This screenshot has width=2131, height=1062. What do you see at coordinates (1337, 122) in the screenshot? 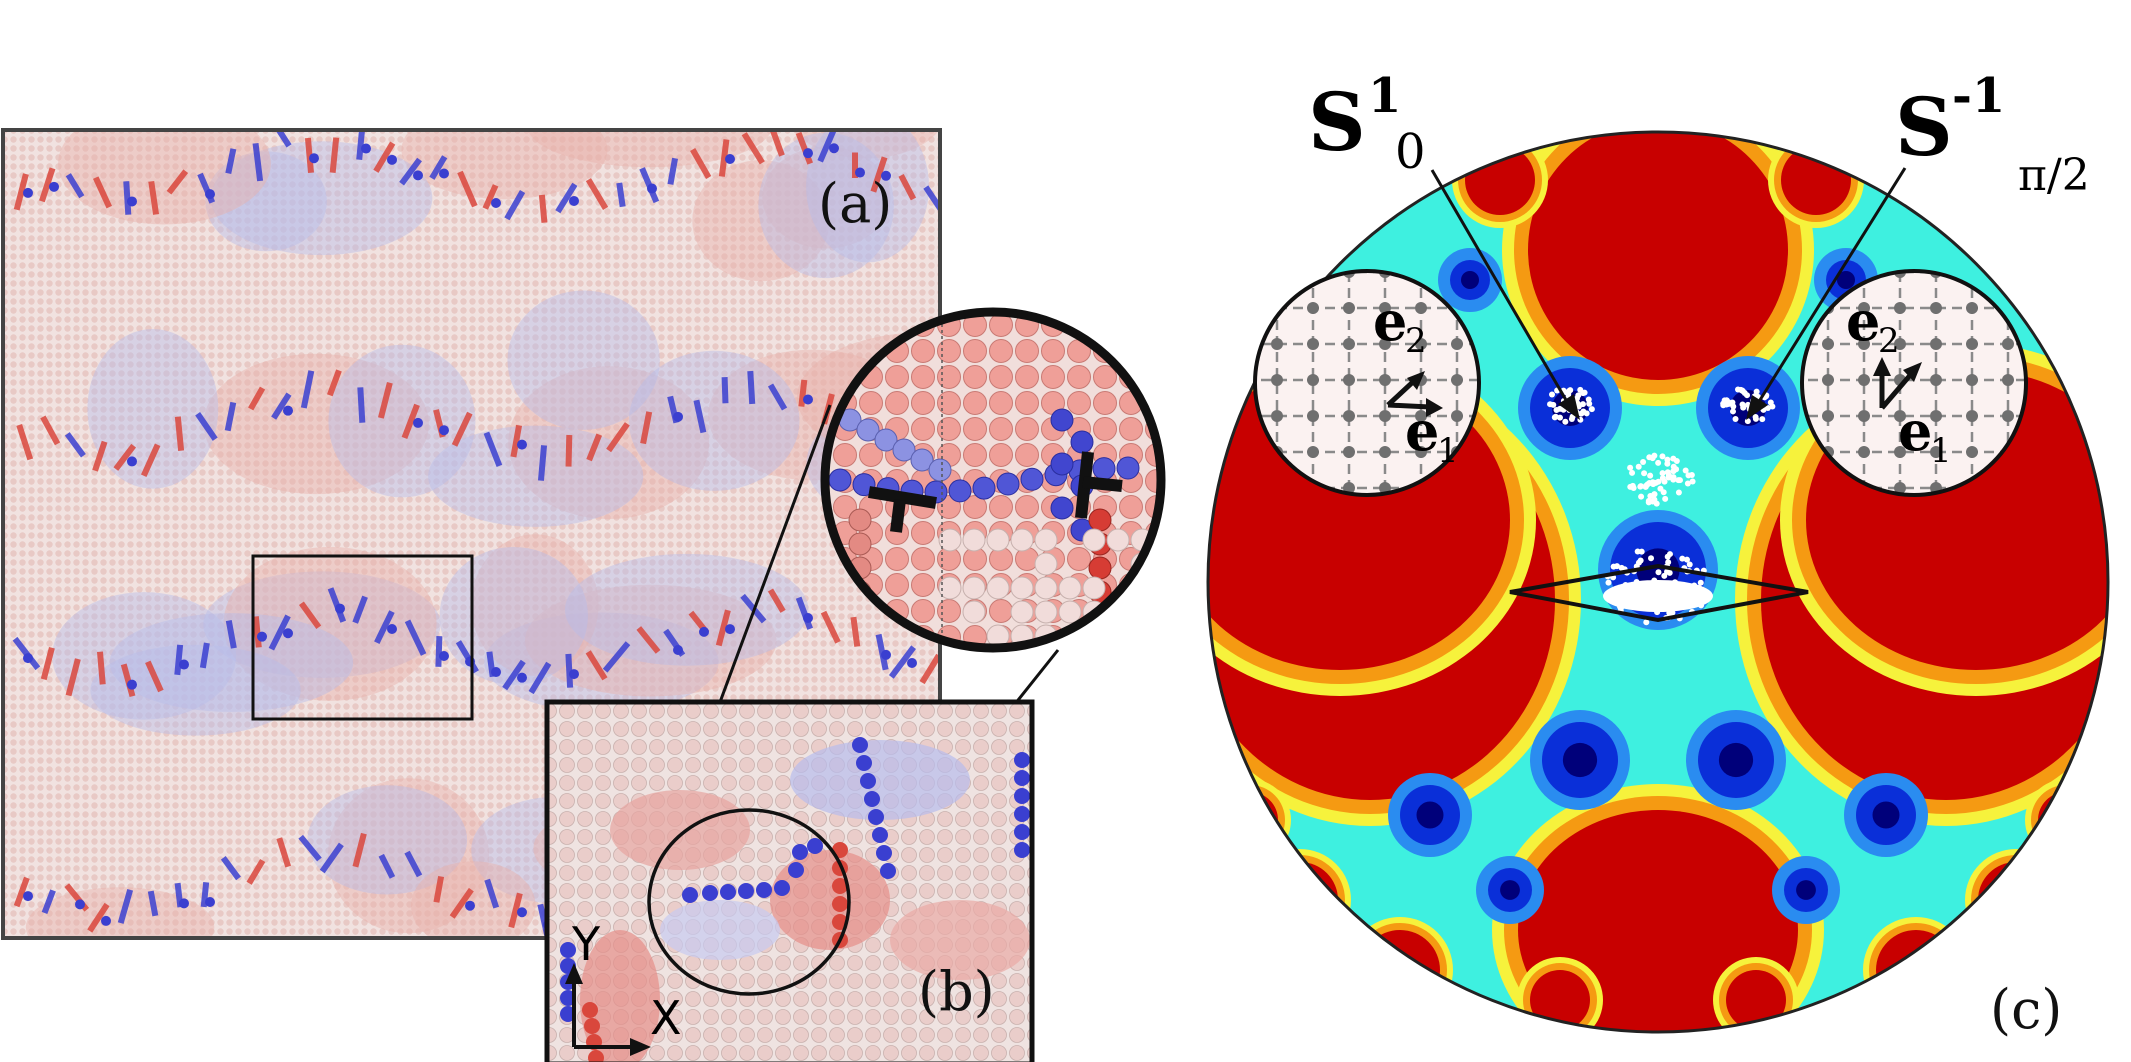
I see `label-s-1-0-main: S` at bounding box center [1337, 122].